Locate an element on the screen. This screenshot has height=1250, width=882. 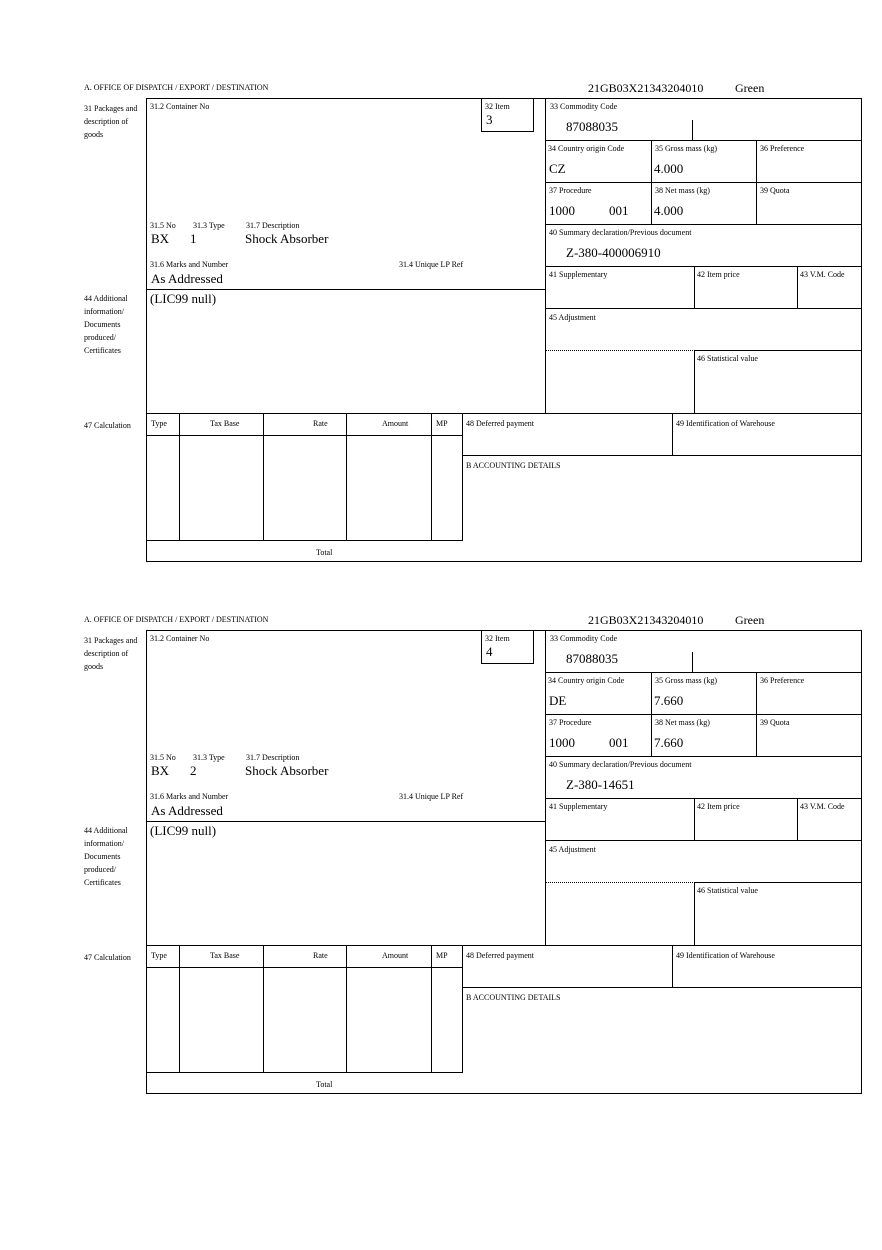
procedure-code: 1000 is located at coordinates (562, 210).